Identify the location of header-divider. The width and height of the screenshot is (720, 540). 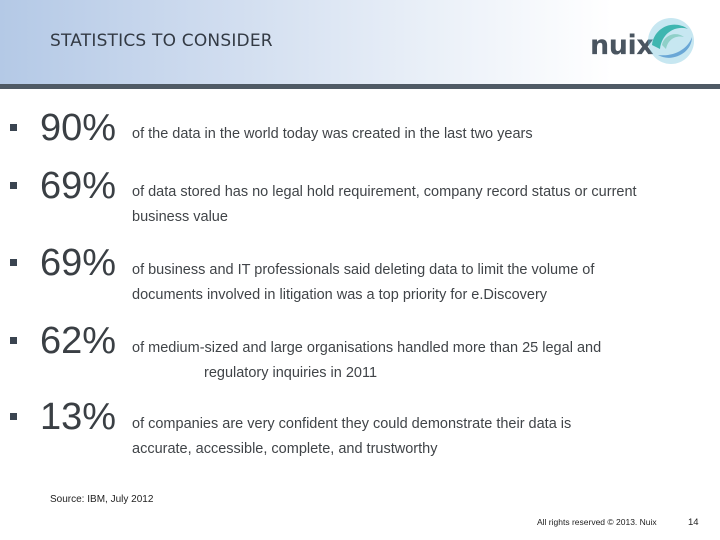
(360, 86).